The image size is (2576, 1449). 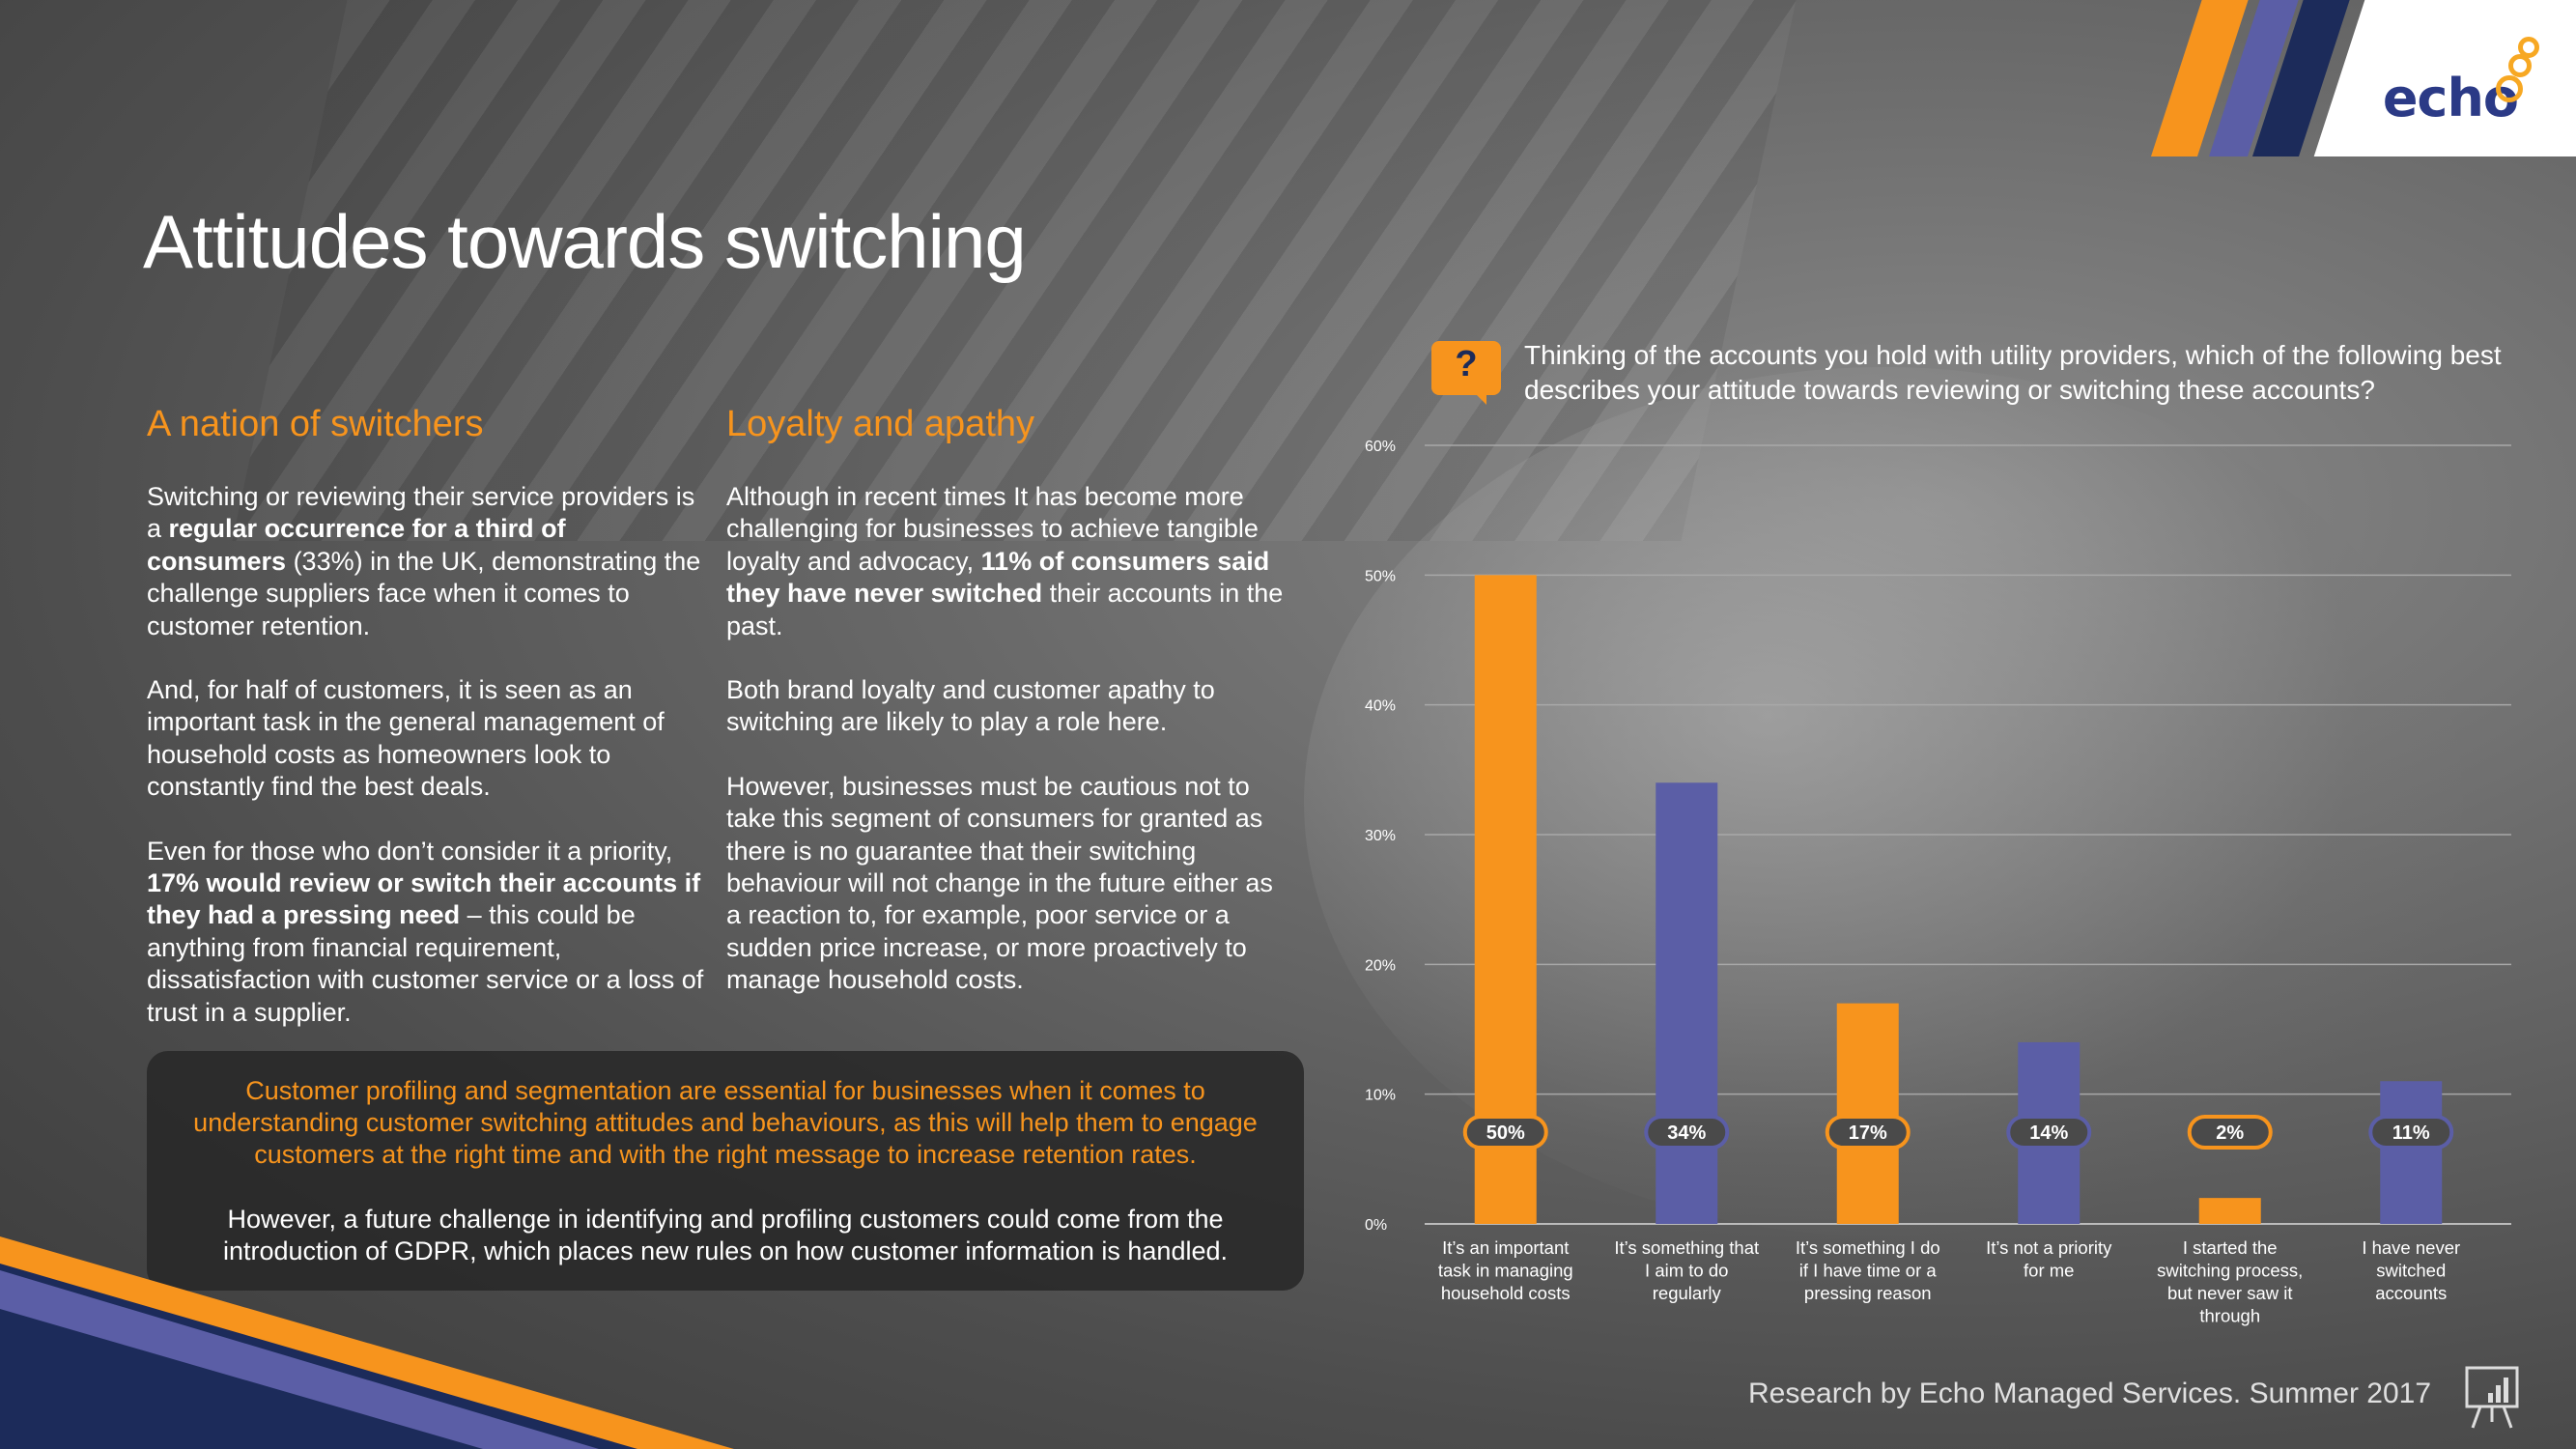 I want to click on y-tick-label: 0%, so click(x=1376, y=1225).